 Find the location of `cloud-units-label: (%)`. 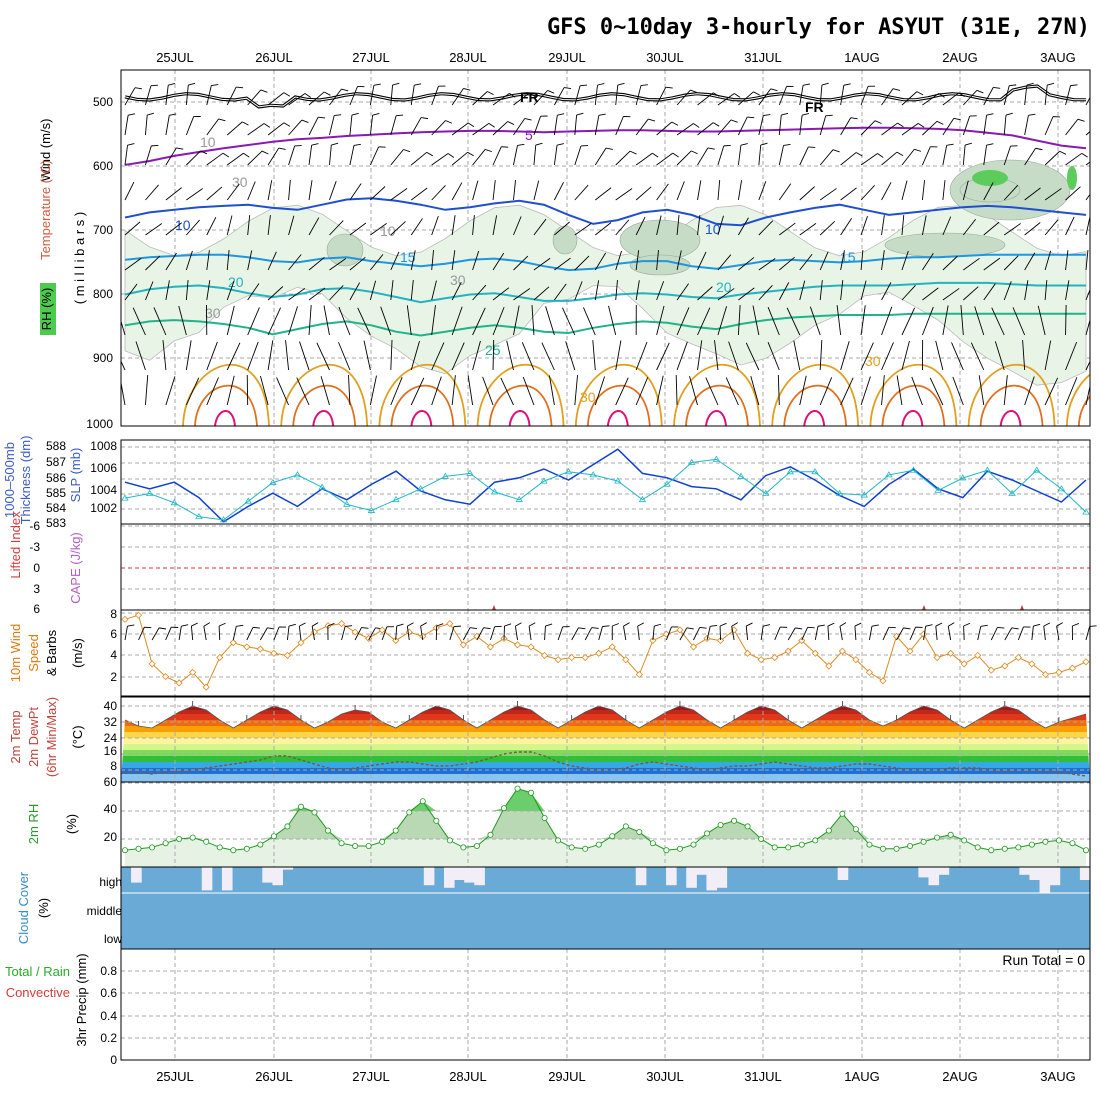

cloud-units-label: (%) is located at coordinates (43, 908).